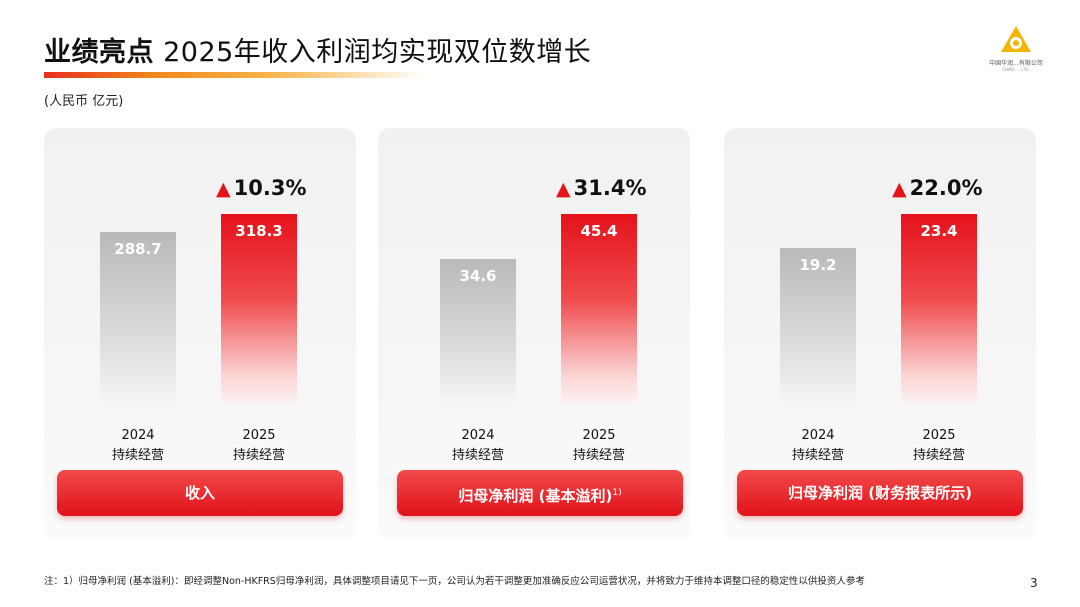 Image resolution: width=1080 pixels, height=607 pixels. What do you see at coordinates (1016, 39) in the screenshot?
I see `logo-icon` at bounding box center [1016, 39].